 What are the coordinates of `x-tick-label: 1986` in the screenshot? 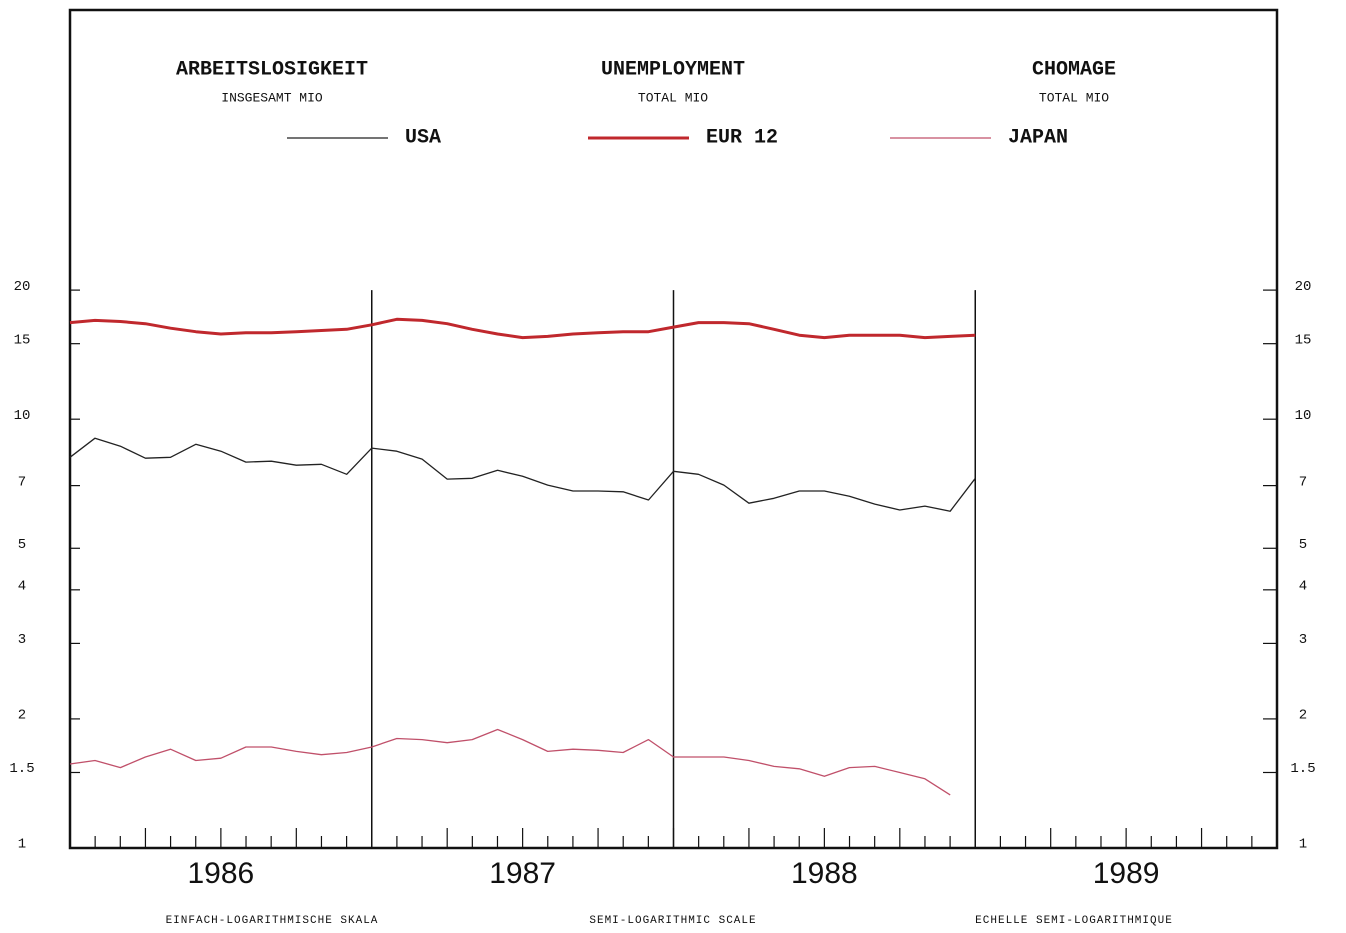 It's located at (221, 873).